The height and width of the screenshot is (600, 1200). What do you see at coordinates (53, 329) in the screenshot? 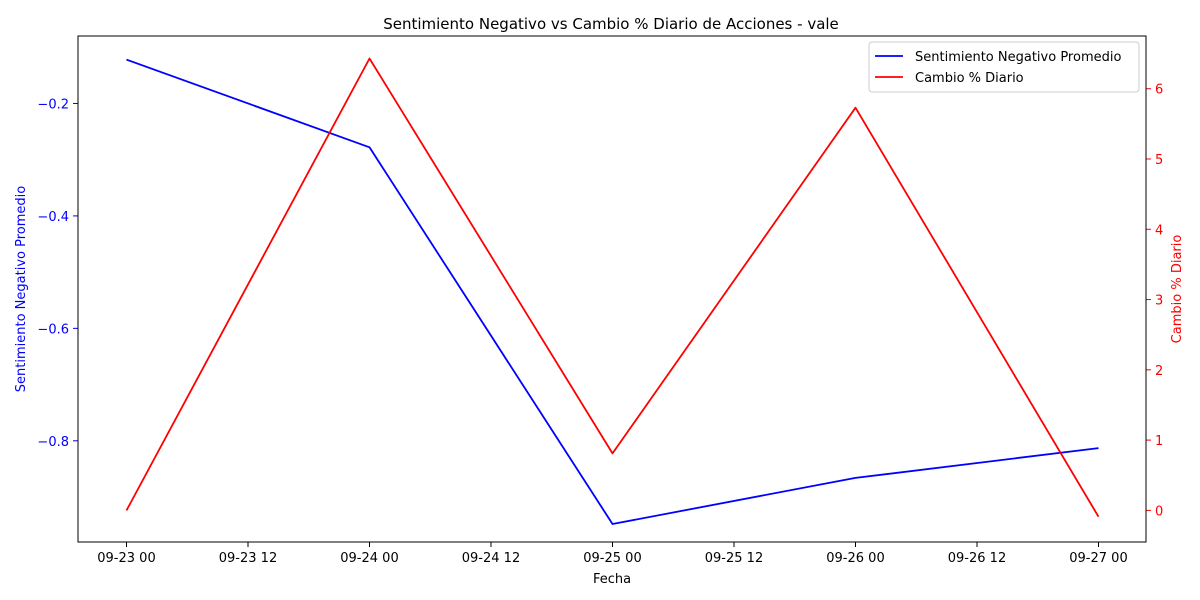
I see `y-left-tick-label: −0.6` at bounding box center [53, 329].